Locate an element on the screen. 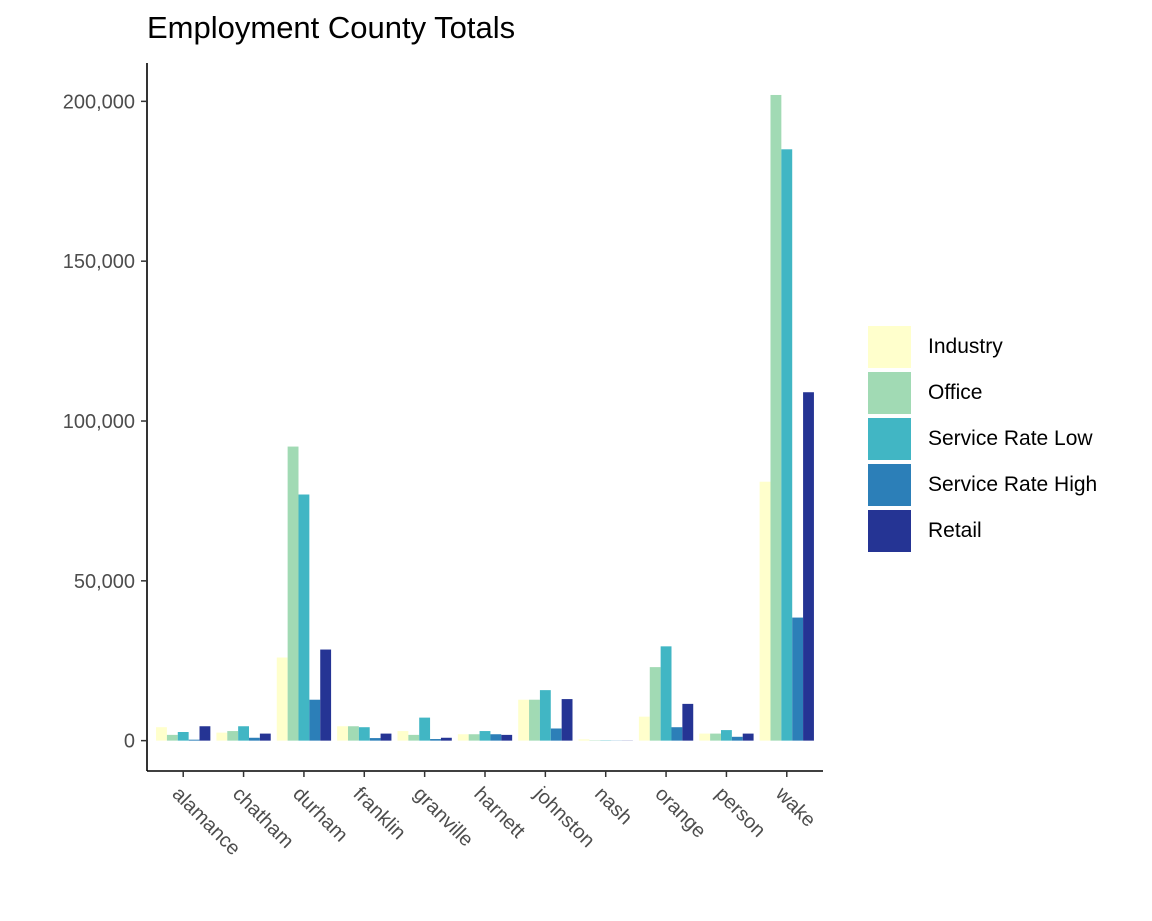  bar-wake-service-rate-high is located at coordinates (798, 679).